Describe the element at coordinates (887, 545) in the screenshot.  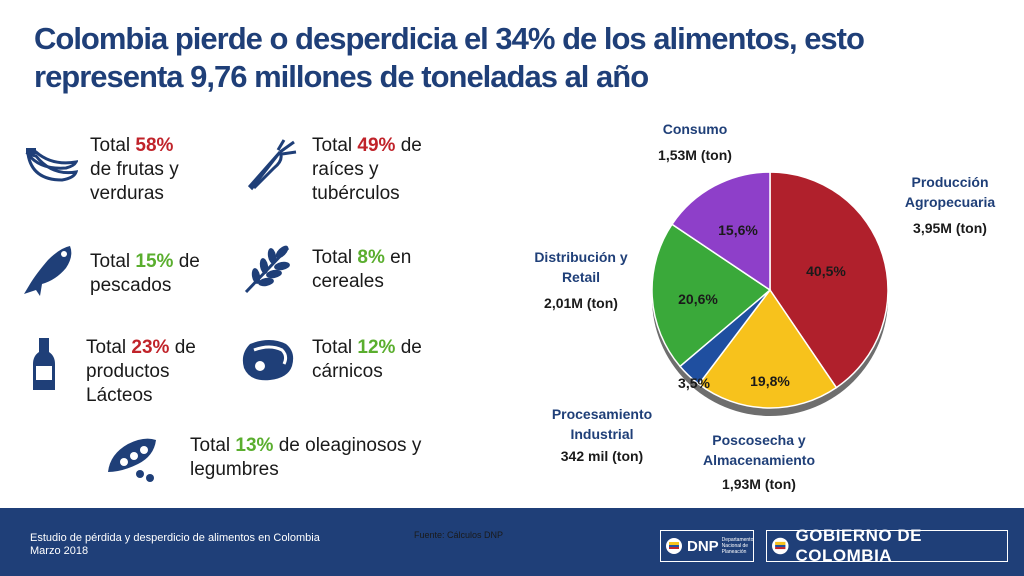
I see `gobierno-logo: GOBIERNO DE COLOMBIA` at that location.